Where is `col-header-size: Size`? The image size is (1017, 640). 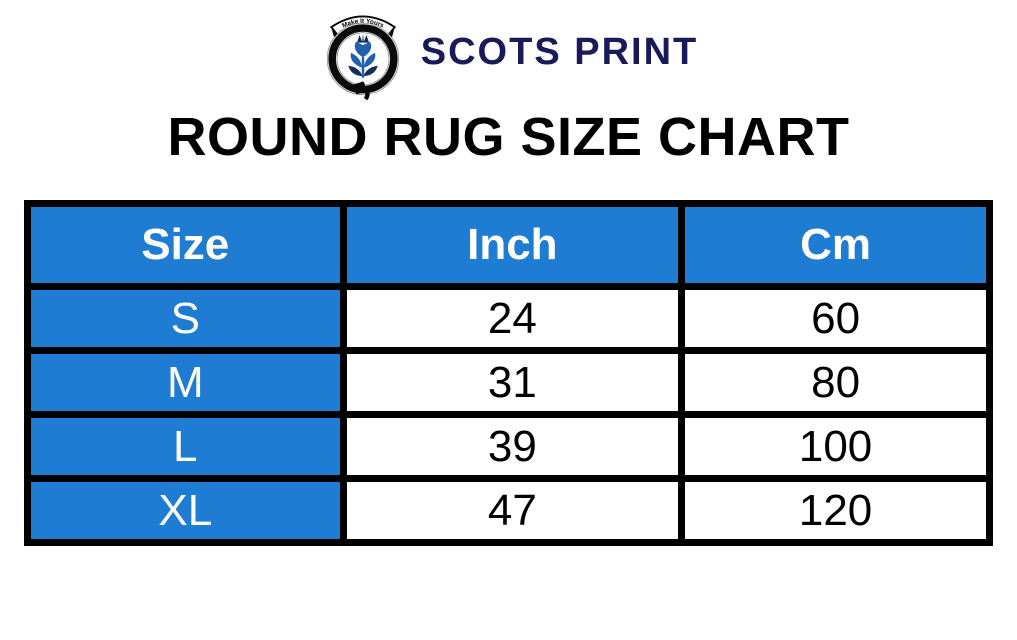 col-header-size: Size is located at coordinates (185, 245).